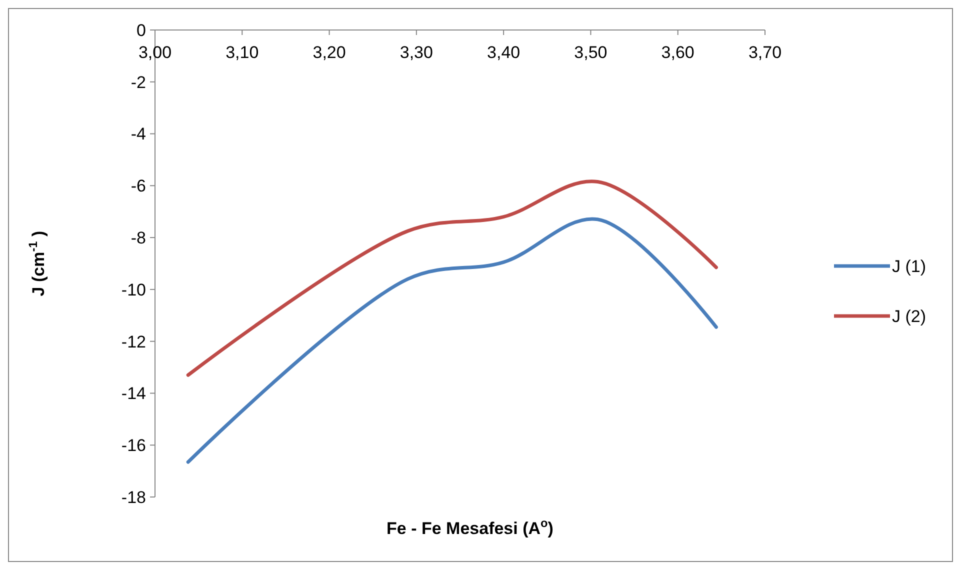  Describe the element at coordinates (765, 52) in the screenshot. I see `x-tick-label: 3,70` at that location.